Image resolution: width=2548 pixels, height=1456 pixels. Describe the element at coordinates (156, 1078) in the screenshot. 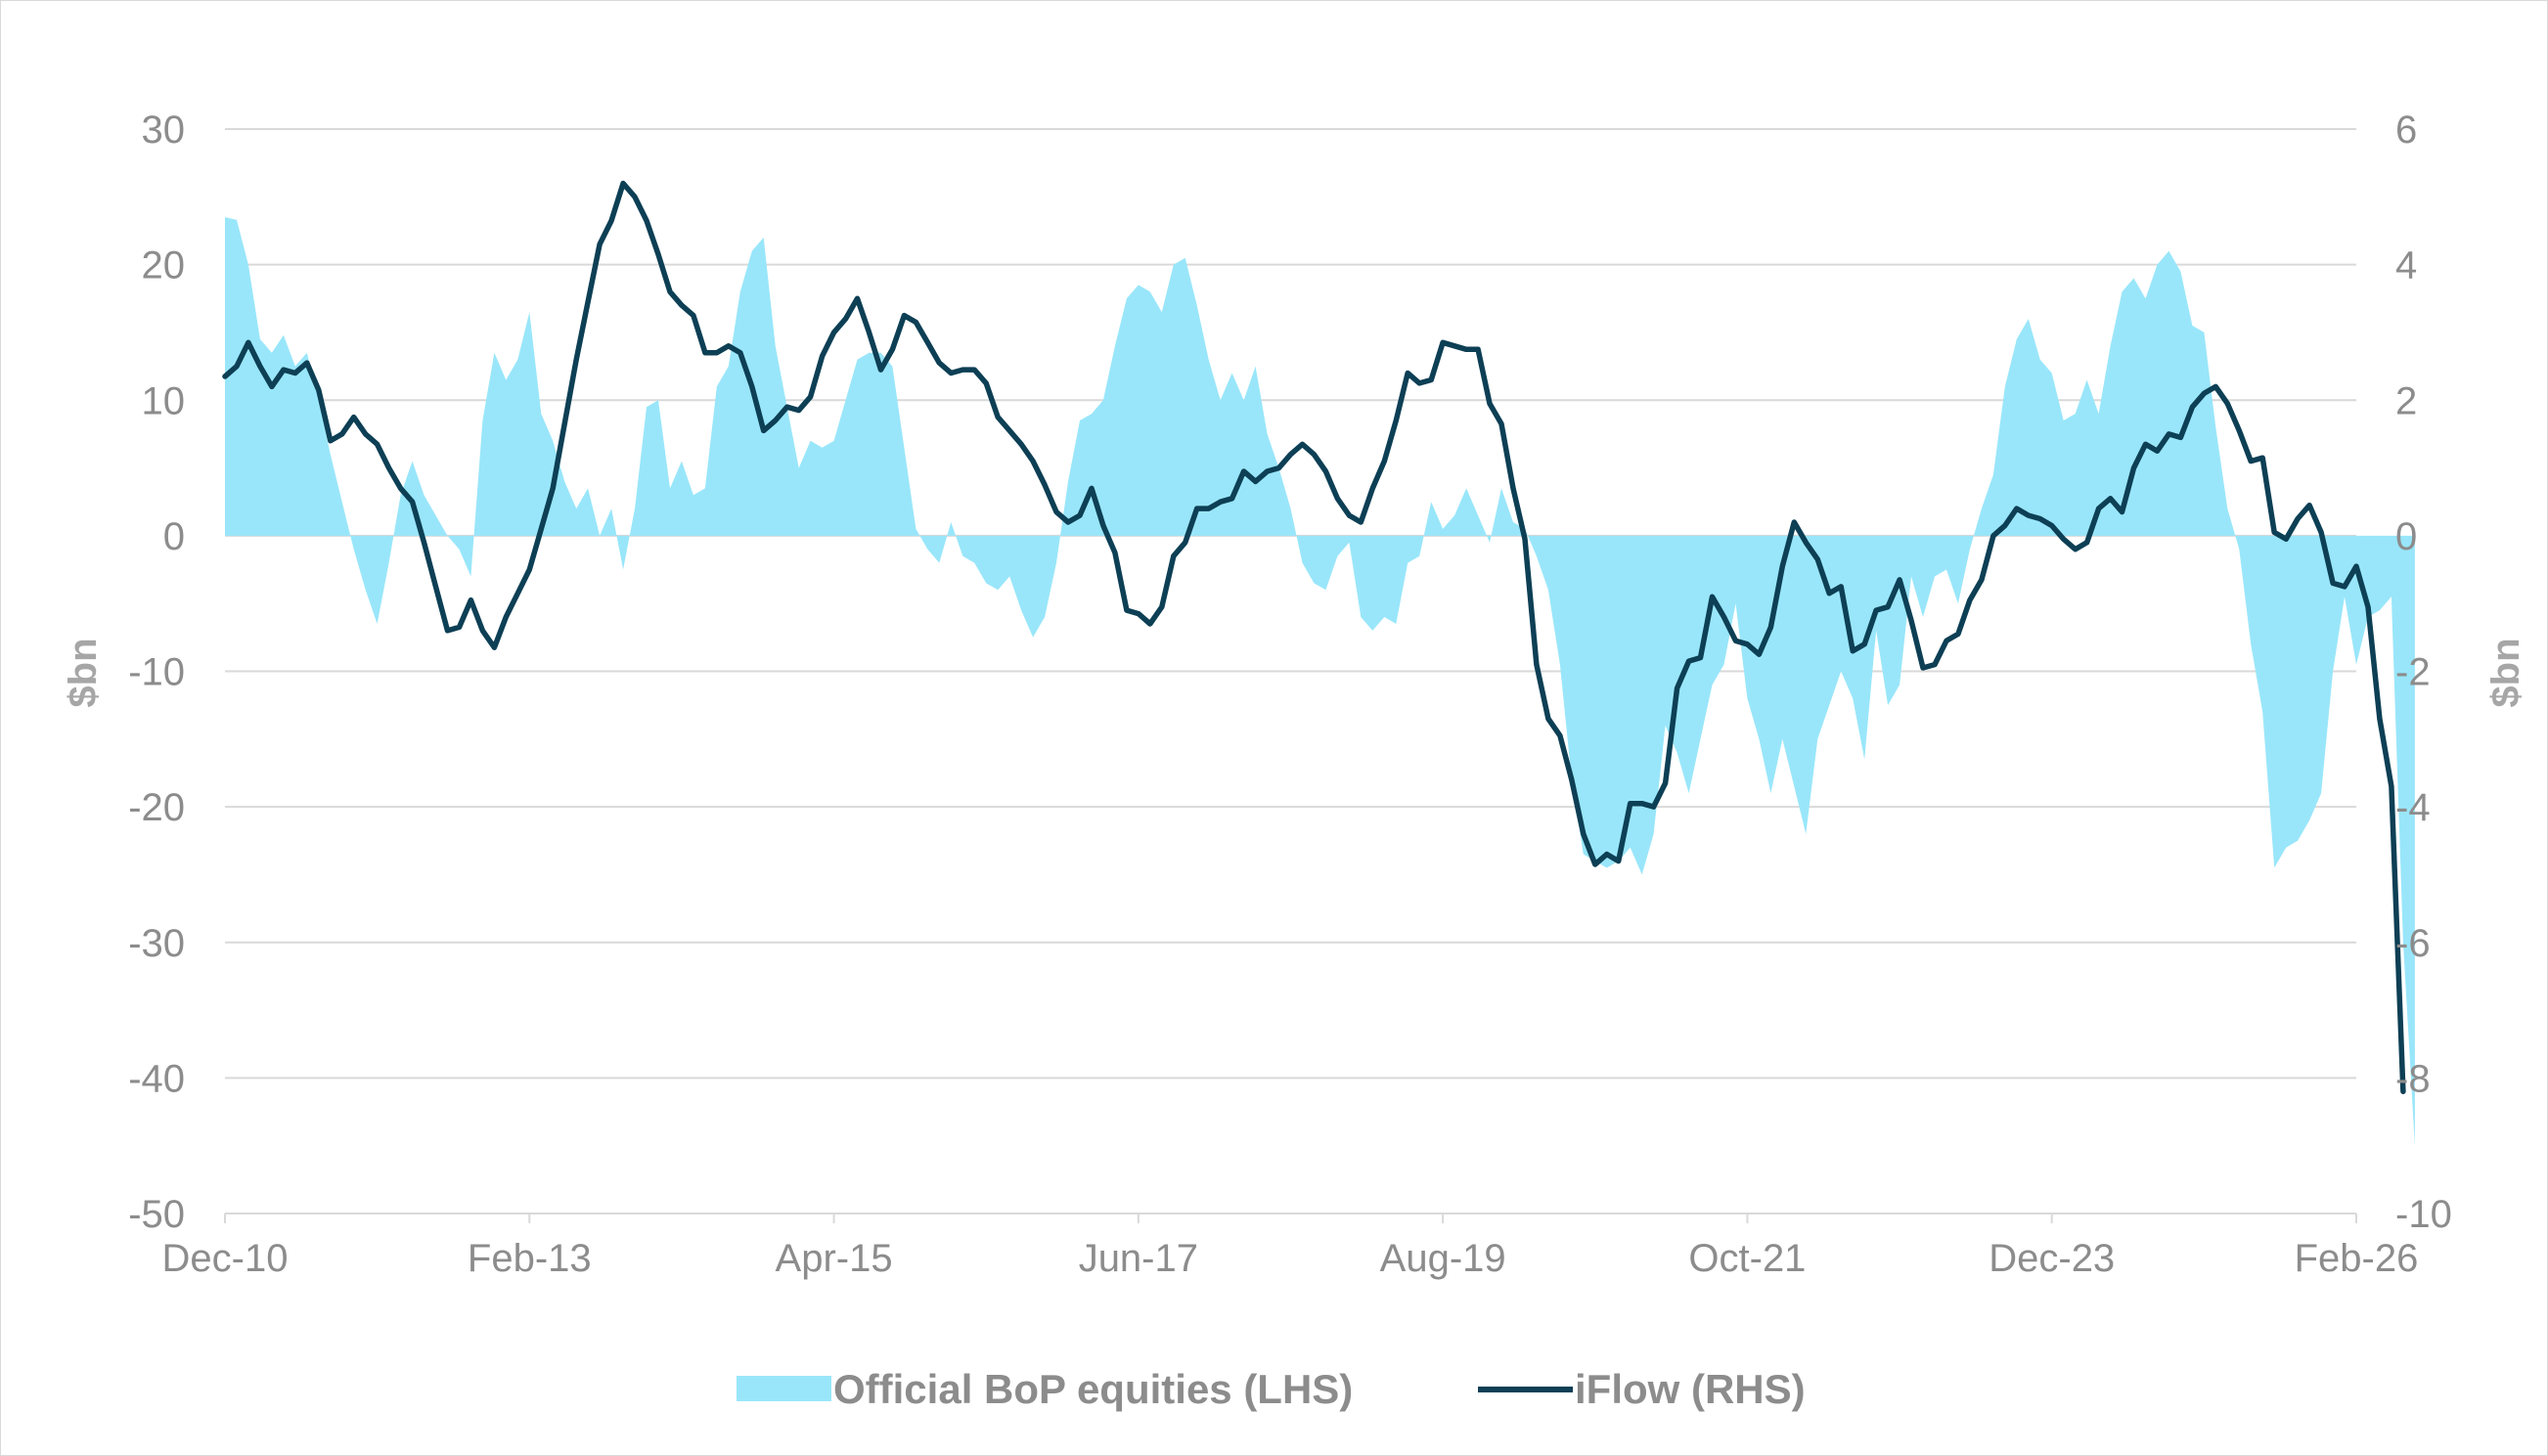

I see `left-tick-label: -40` at that location.